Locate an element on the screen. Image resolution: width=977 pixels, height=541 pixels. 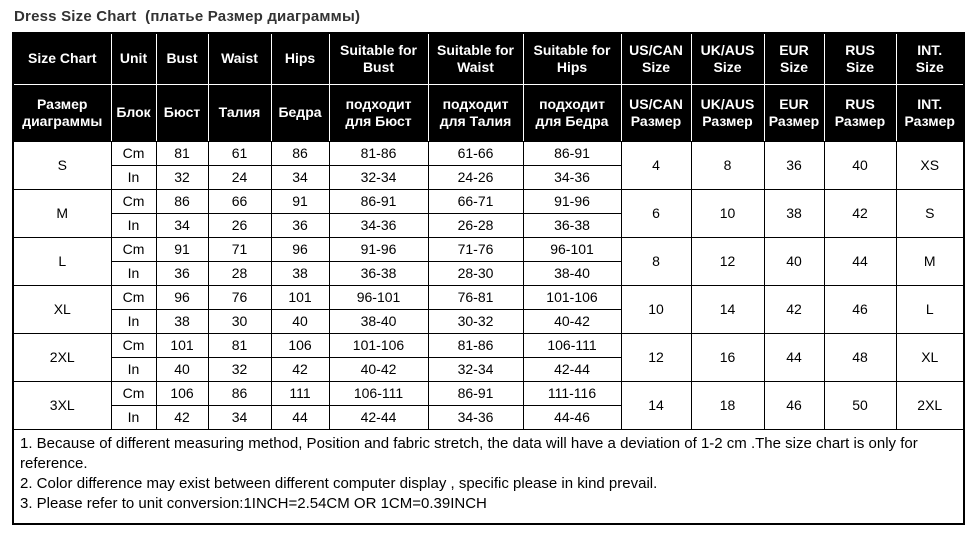
value-cell: 76-81 is located at coordinates (475, 297).